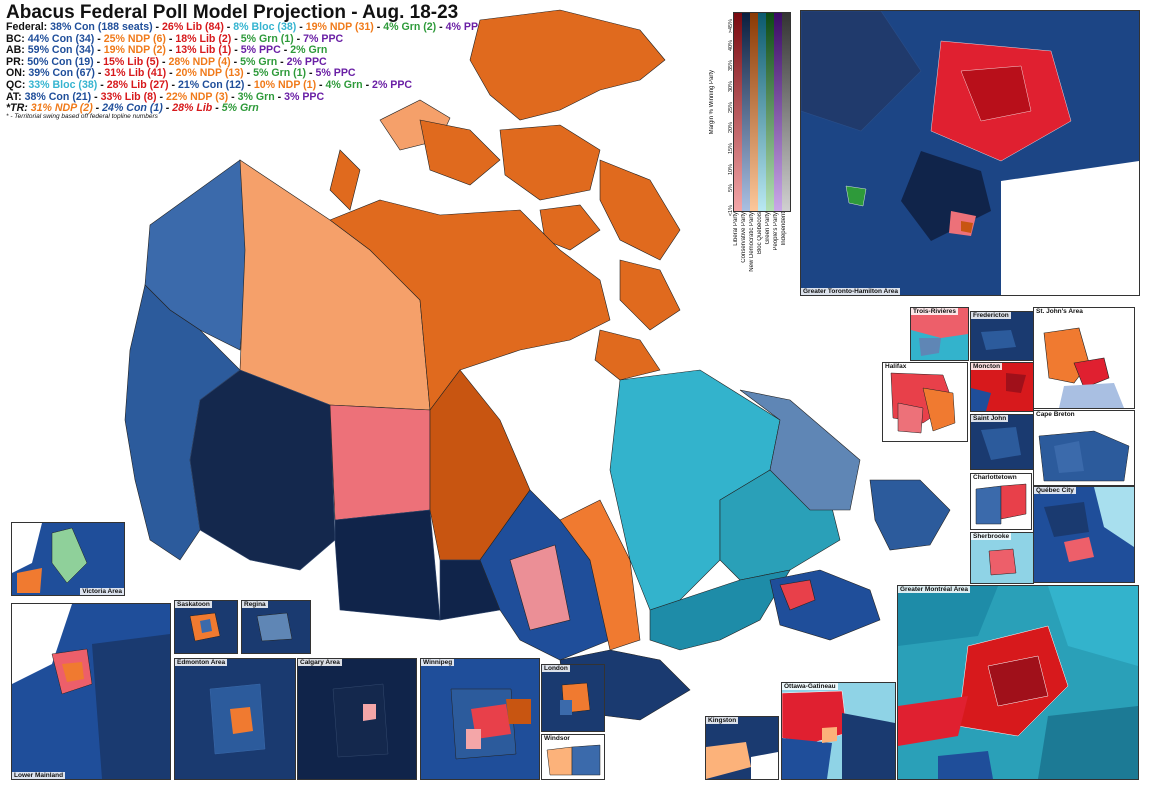 The width and height of the screenshot is (1149, 785). Describe the element at coordinates (209, 73) in the screenshot. I see `results-party-figure: 20% NDP (13)` at that location.